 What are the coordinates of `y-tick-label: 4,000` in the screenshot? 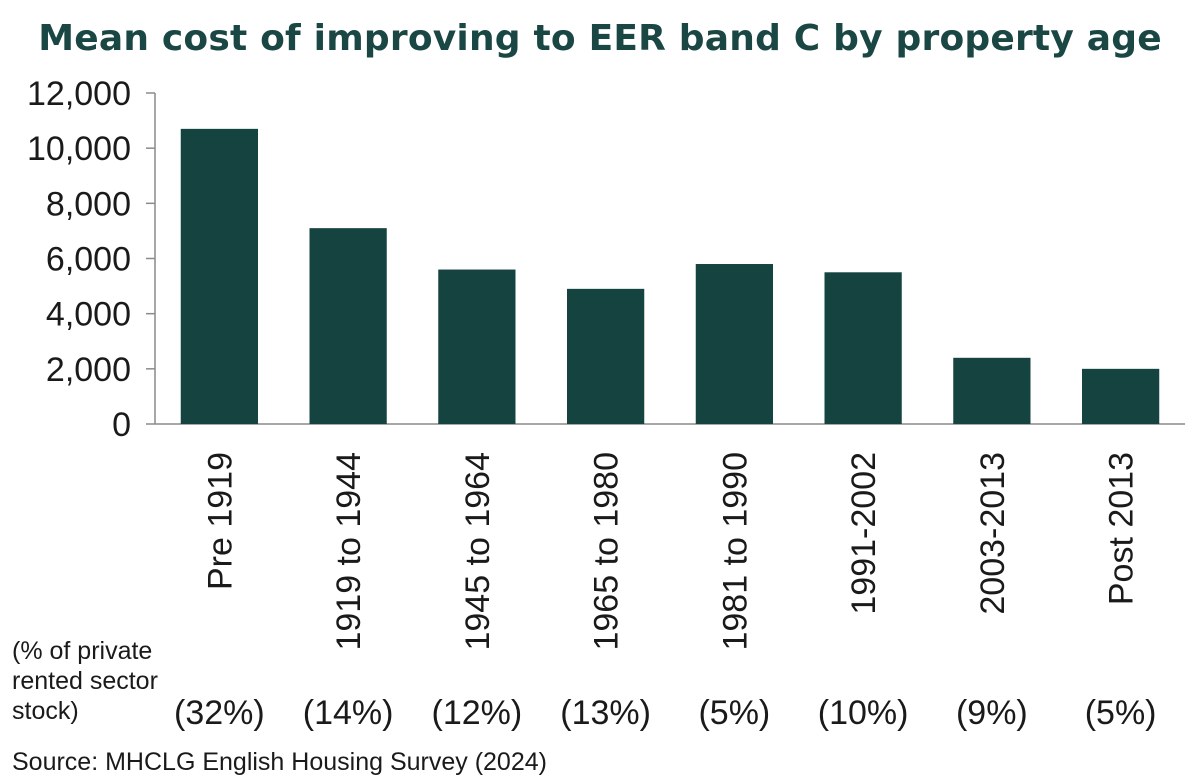 It's located at (88, 315).